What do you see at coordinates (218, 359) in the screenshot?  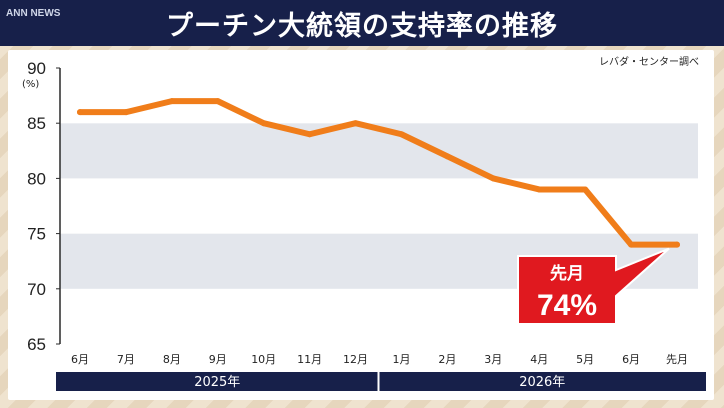 I see `x-tick-label: 9月` at bounding box center [218, 359].